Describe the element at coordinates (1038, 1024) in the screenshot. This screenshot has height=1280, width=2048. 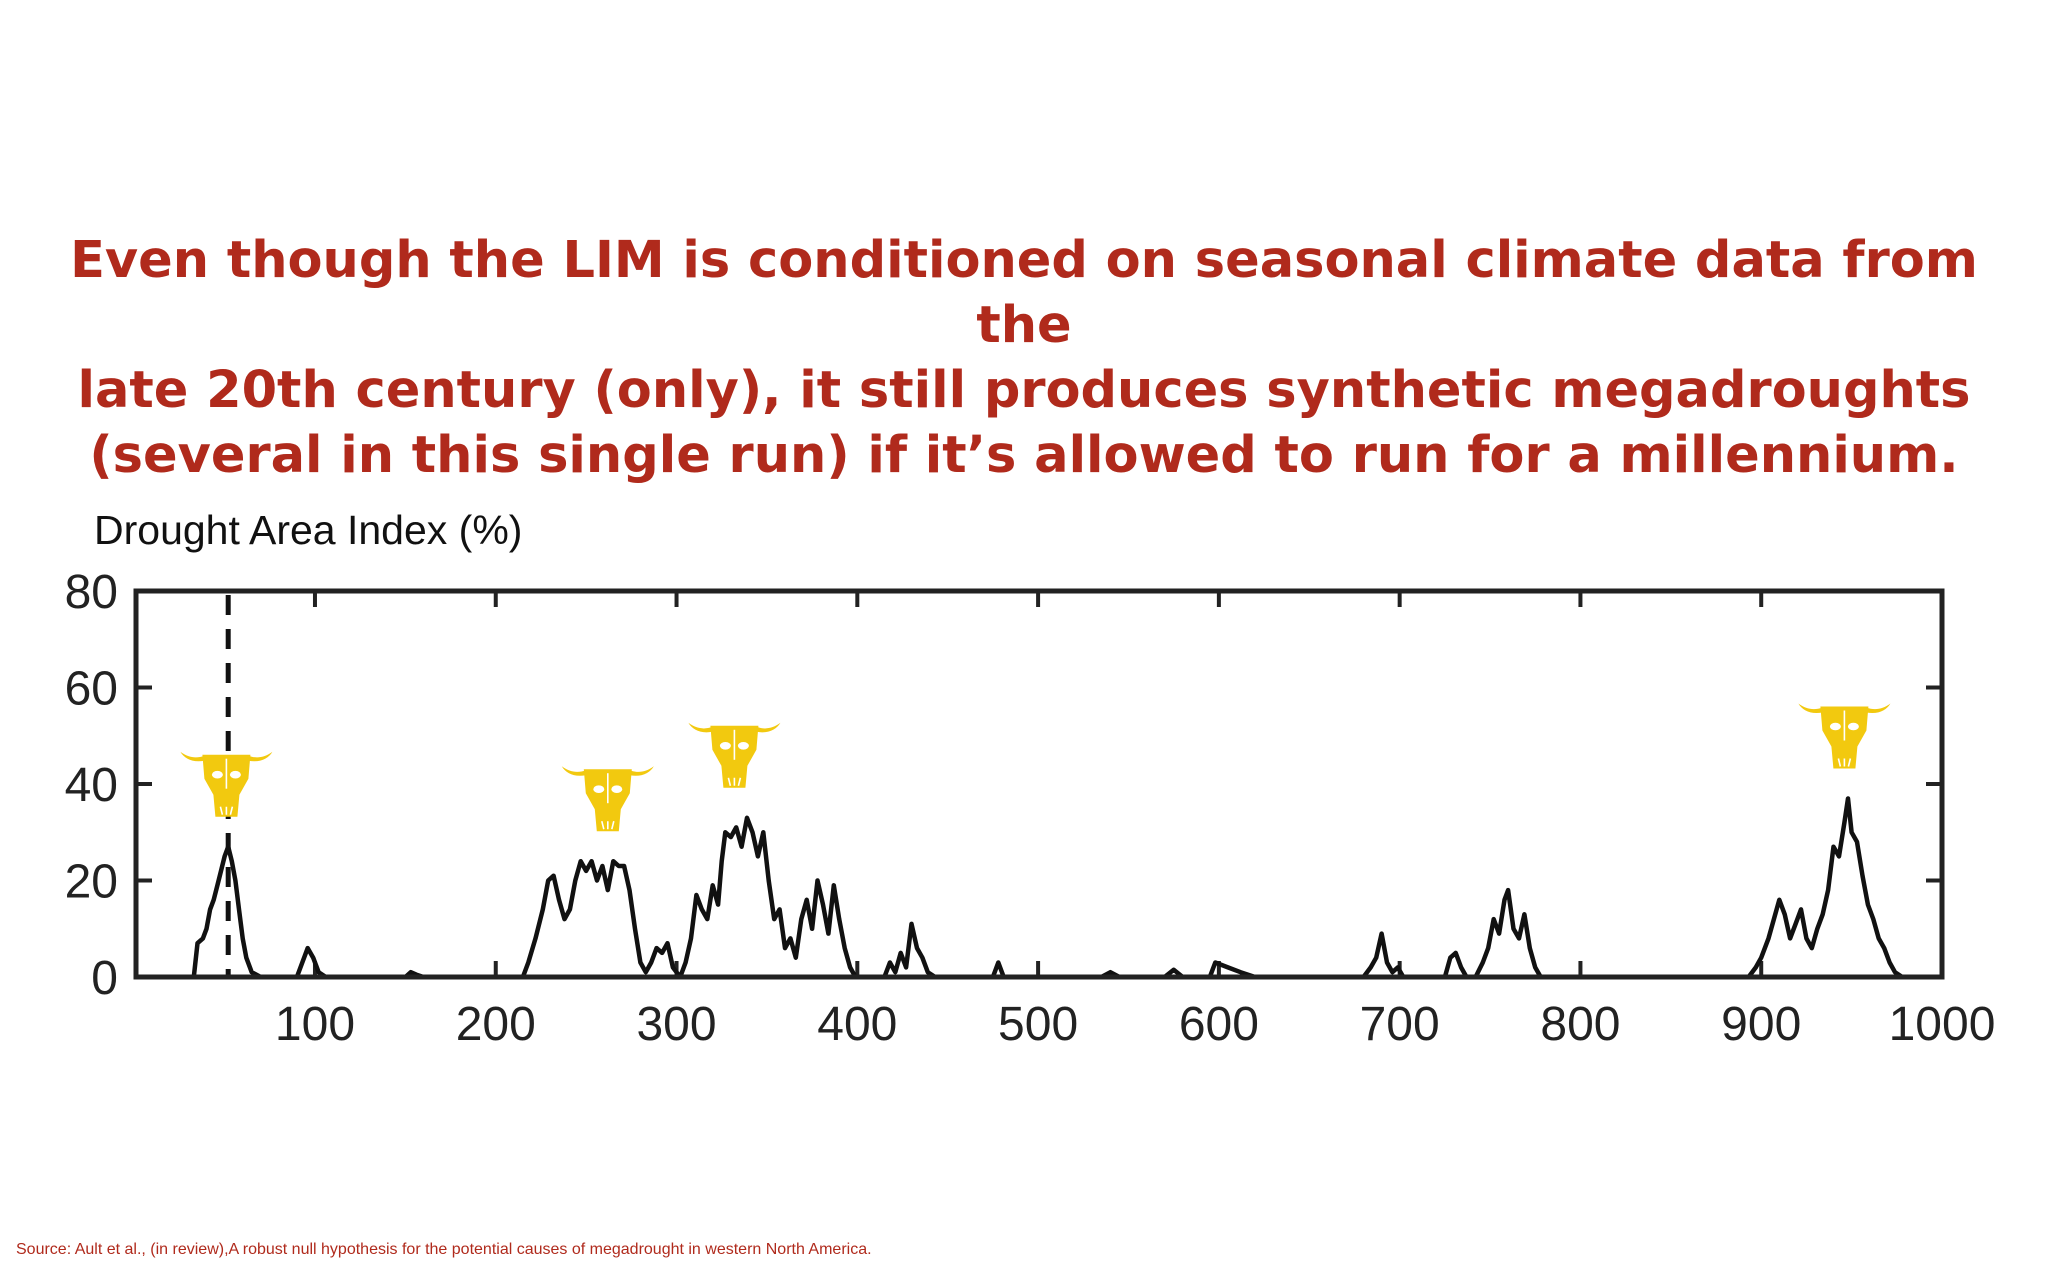
I see `x-tick-label: 500` at that location.